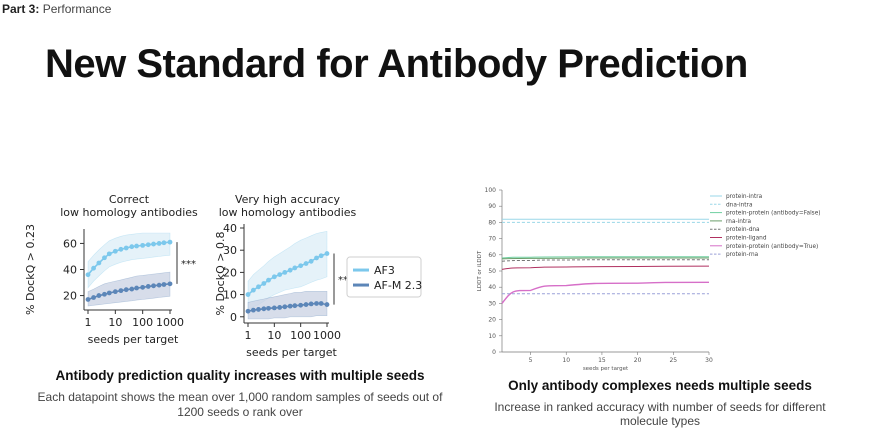  What do you see at coordinates (248, 335) in the screenshot?
I see `x-tick-label: 1` at bounding box center [248, 335].